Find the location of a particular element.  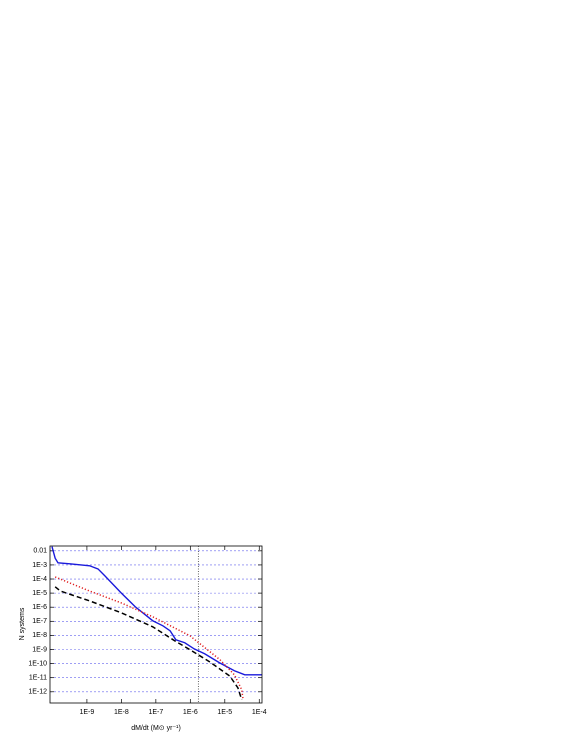

x-tick-label: 1E-8 is located at coordinates (121, 712).